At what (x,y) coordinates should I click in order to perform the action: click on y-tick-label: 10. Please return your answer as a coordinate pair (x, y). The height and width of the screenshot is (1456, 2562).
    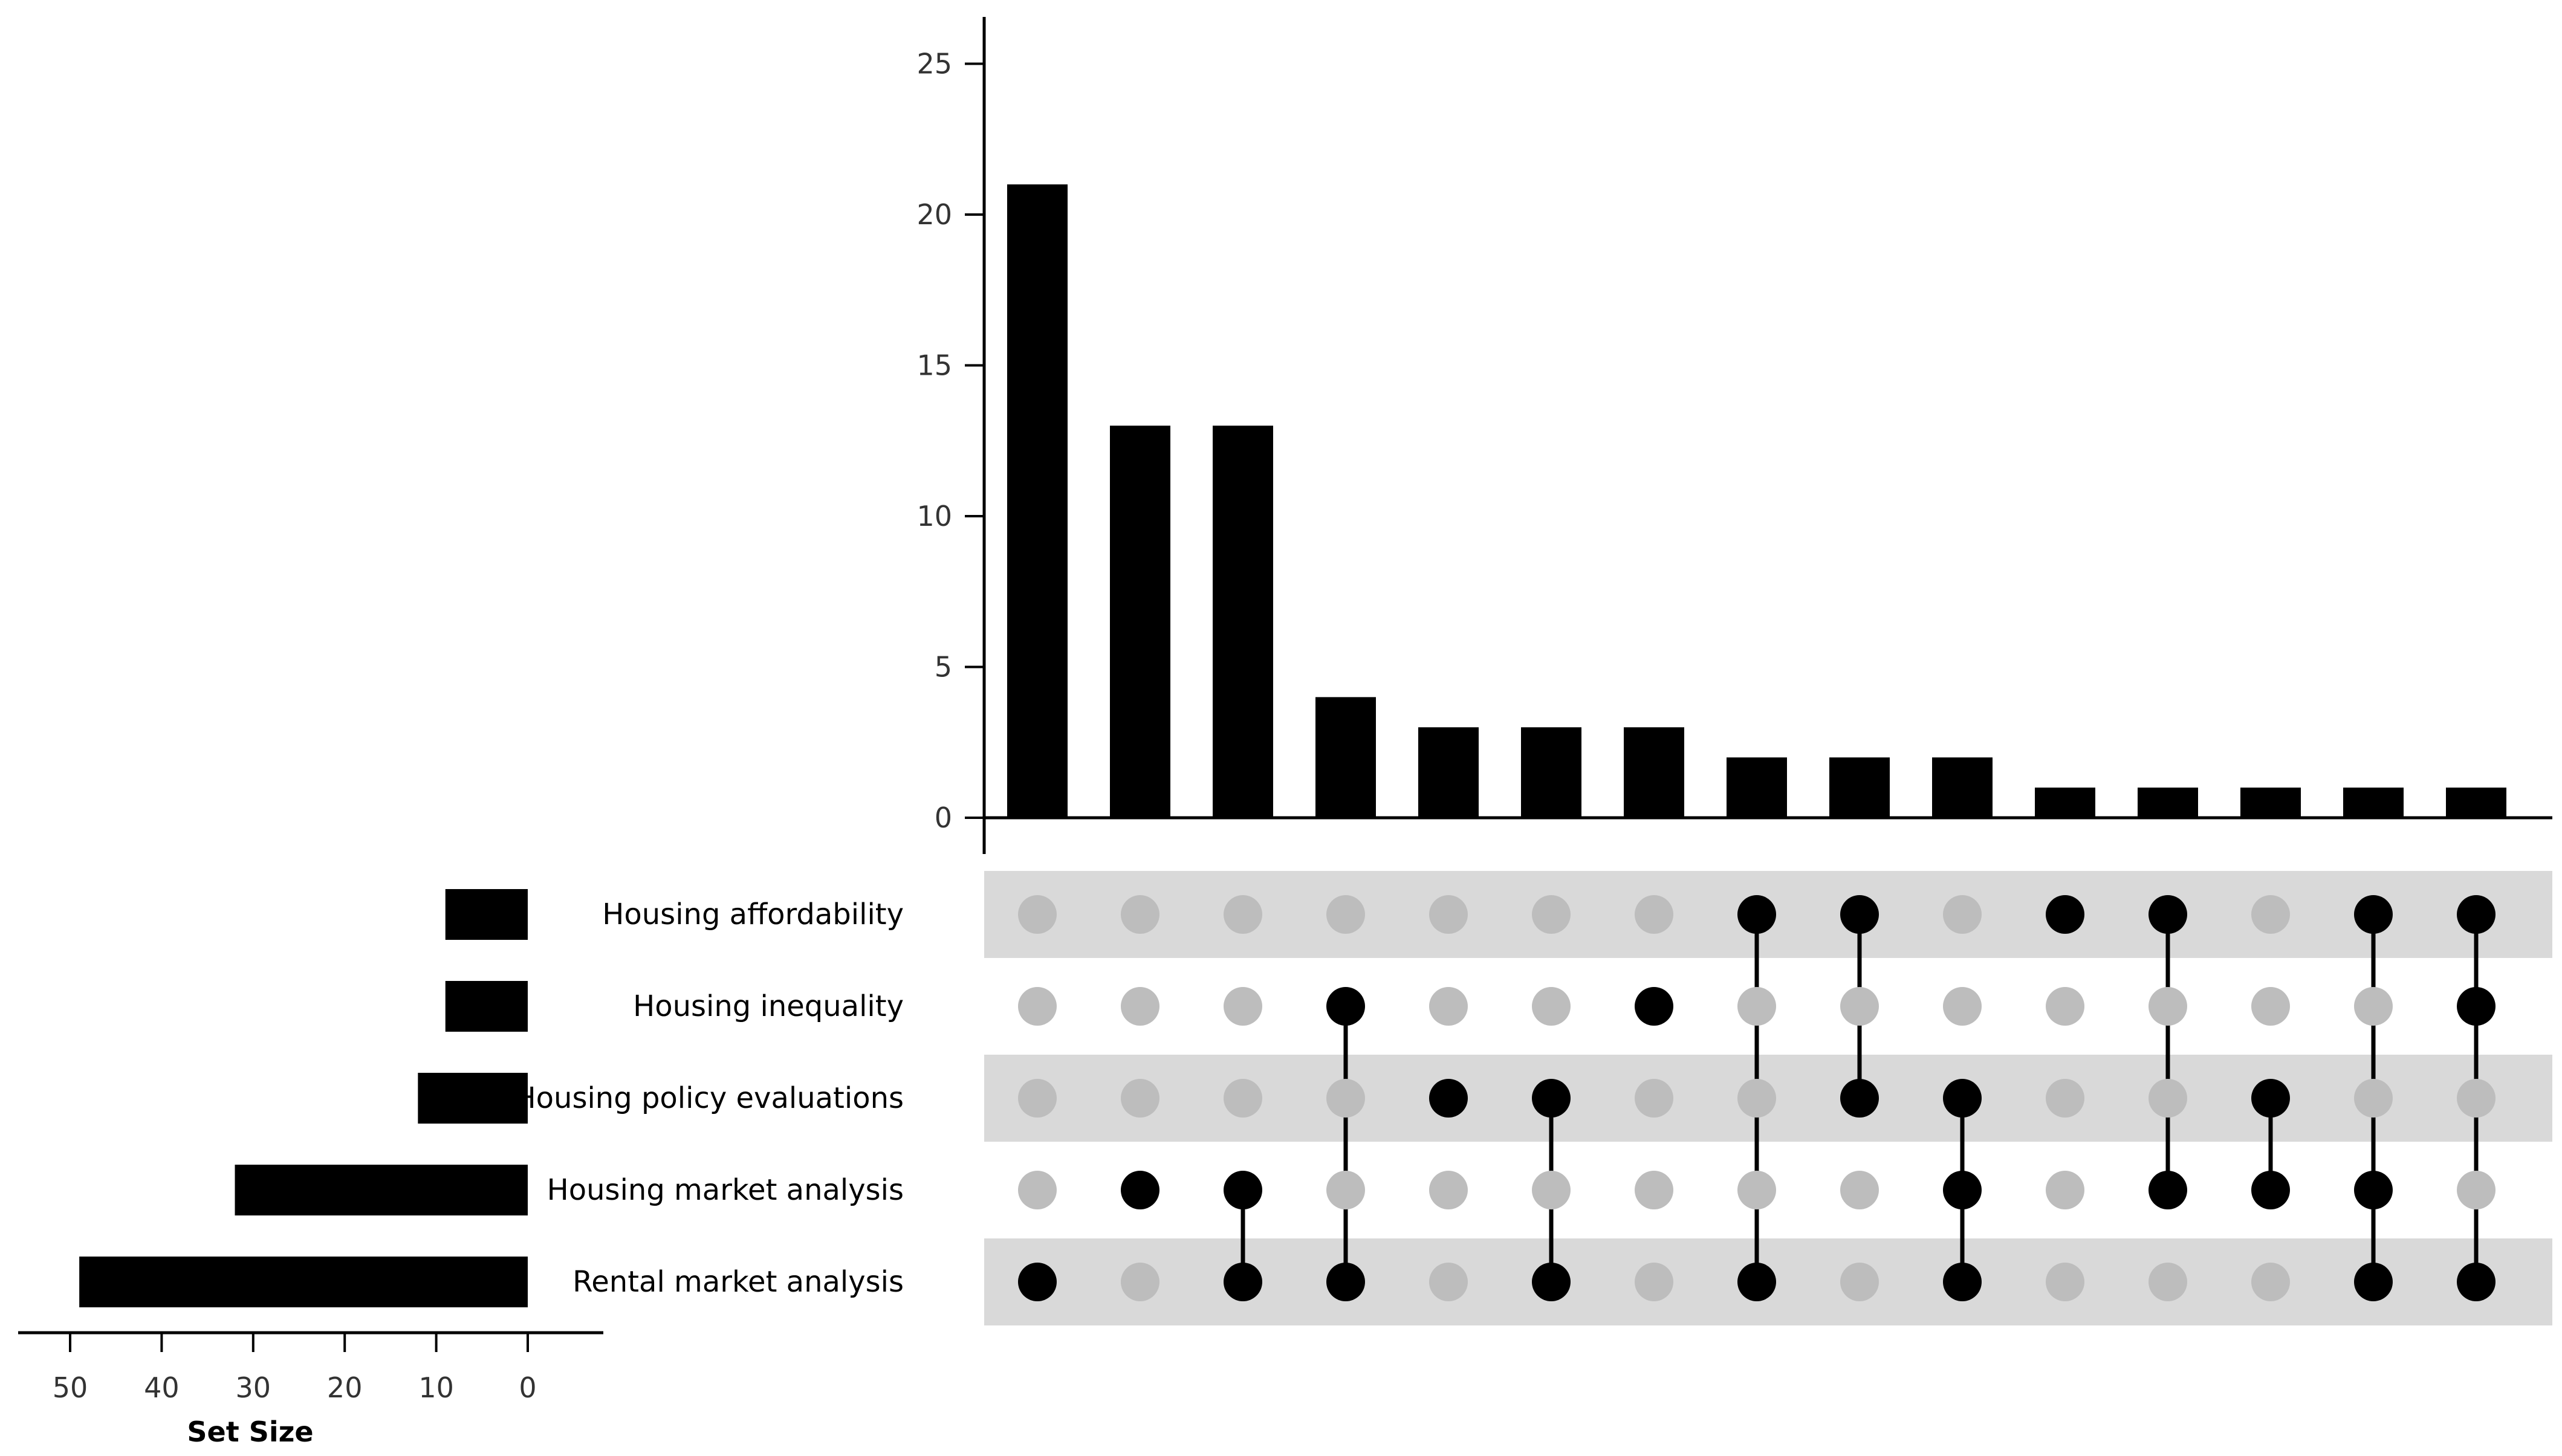
    Looking at the image, I should click on (934, 516).